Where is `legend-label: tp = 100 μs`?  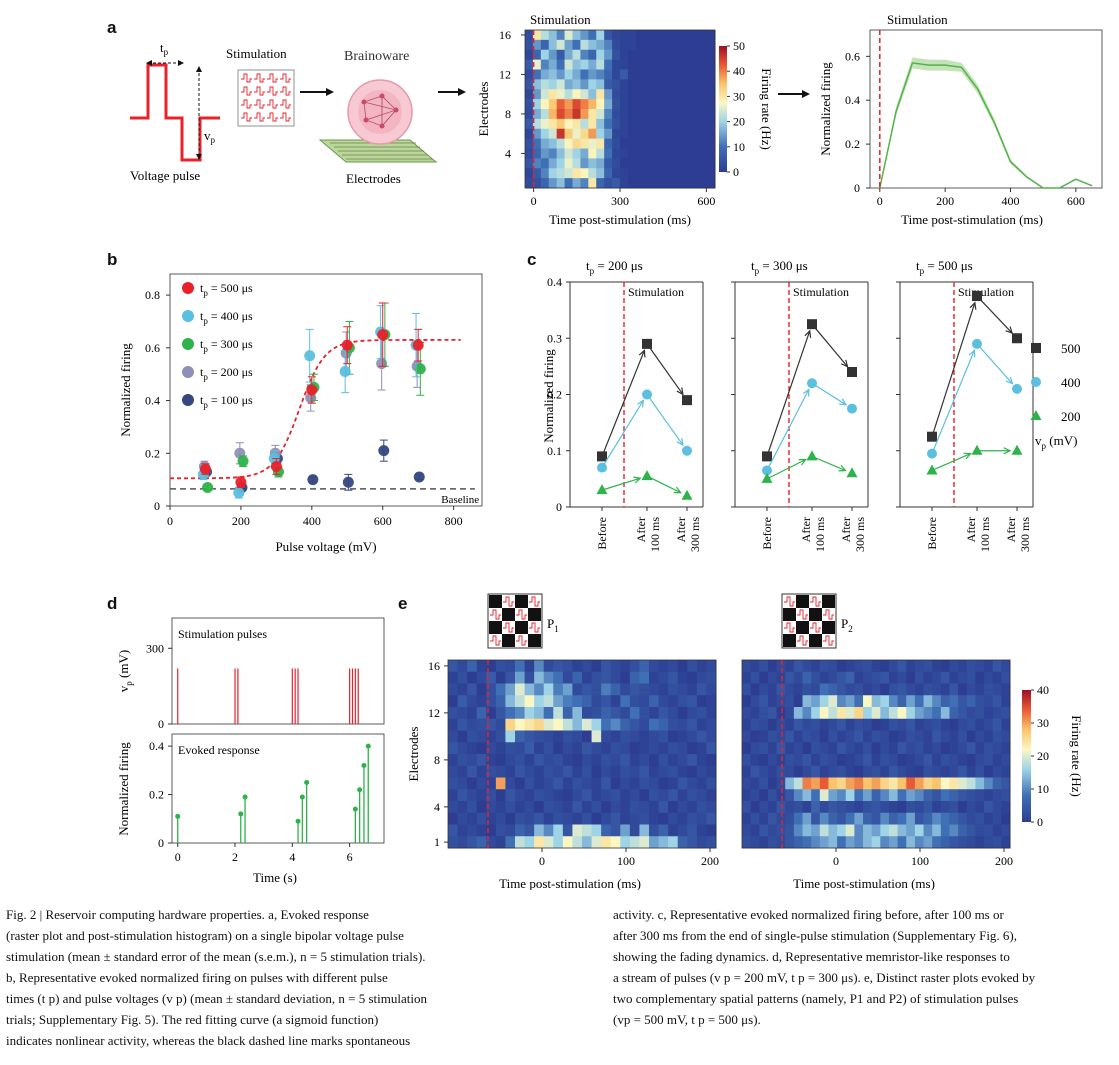 legend-label: tp = 100 μs is located at coordinates (226, 401).